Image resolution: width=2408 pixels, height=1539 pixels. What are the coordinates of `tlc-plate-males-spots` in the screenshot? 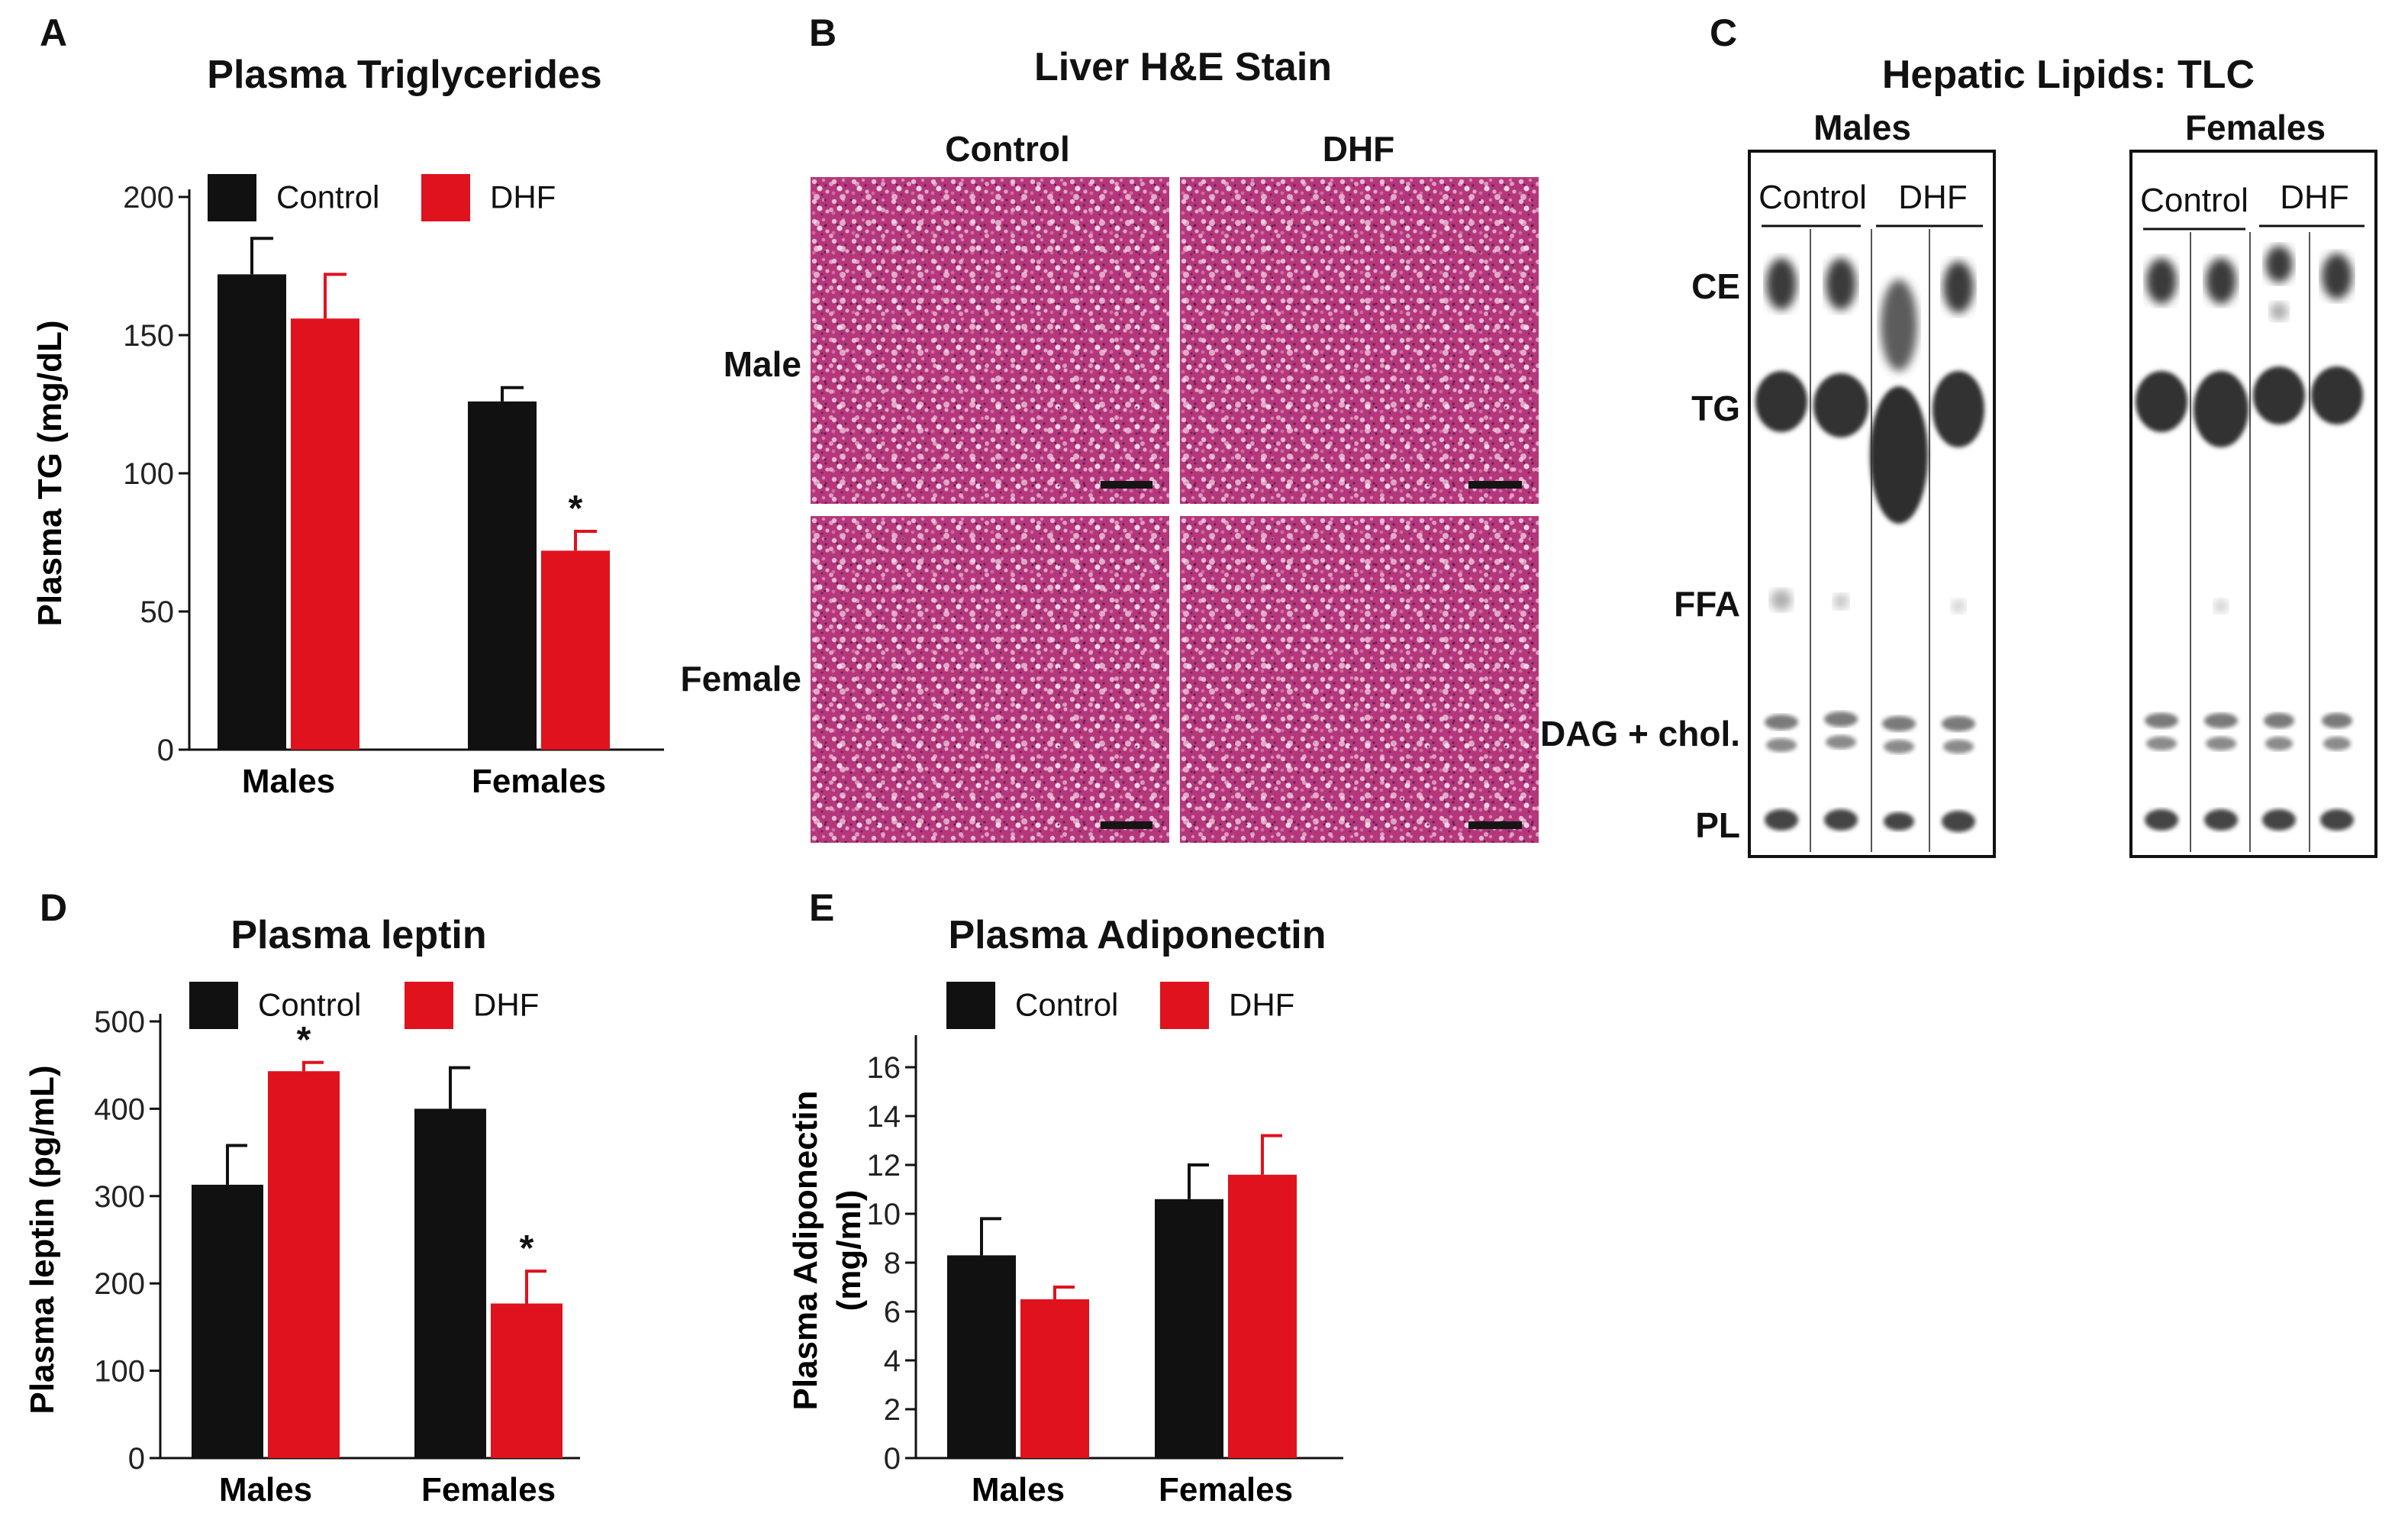 It's located at (1870, 538).